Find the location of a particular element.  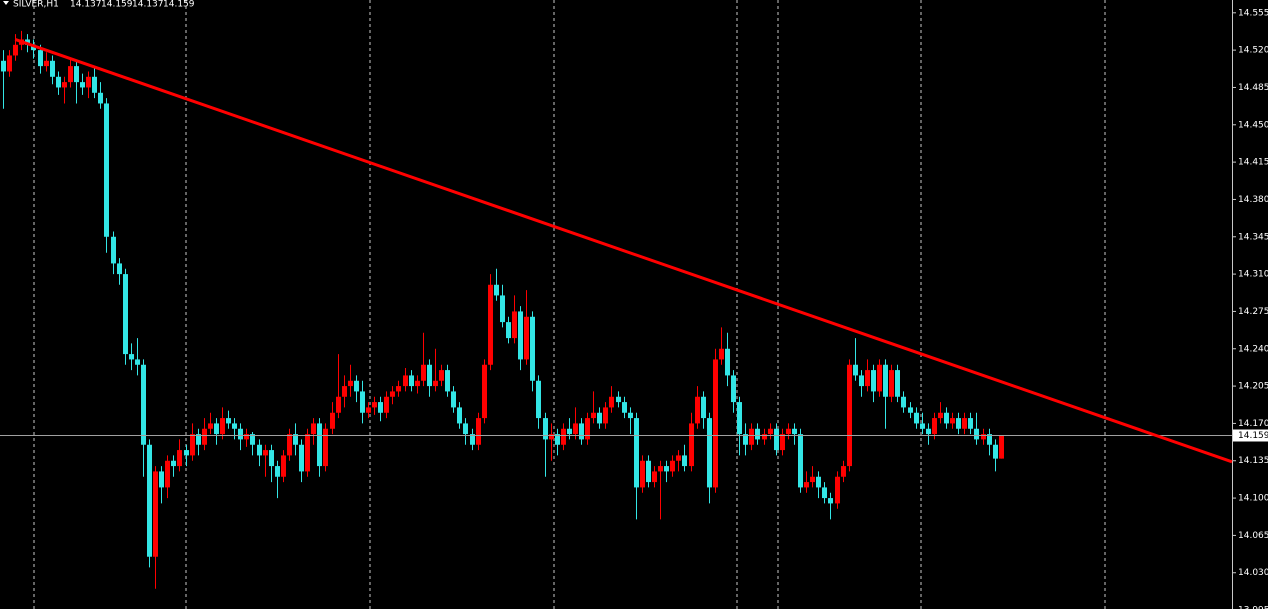

y-tick-label: 14.170 is located at coordinates (1253, 424).